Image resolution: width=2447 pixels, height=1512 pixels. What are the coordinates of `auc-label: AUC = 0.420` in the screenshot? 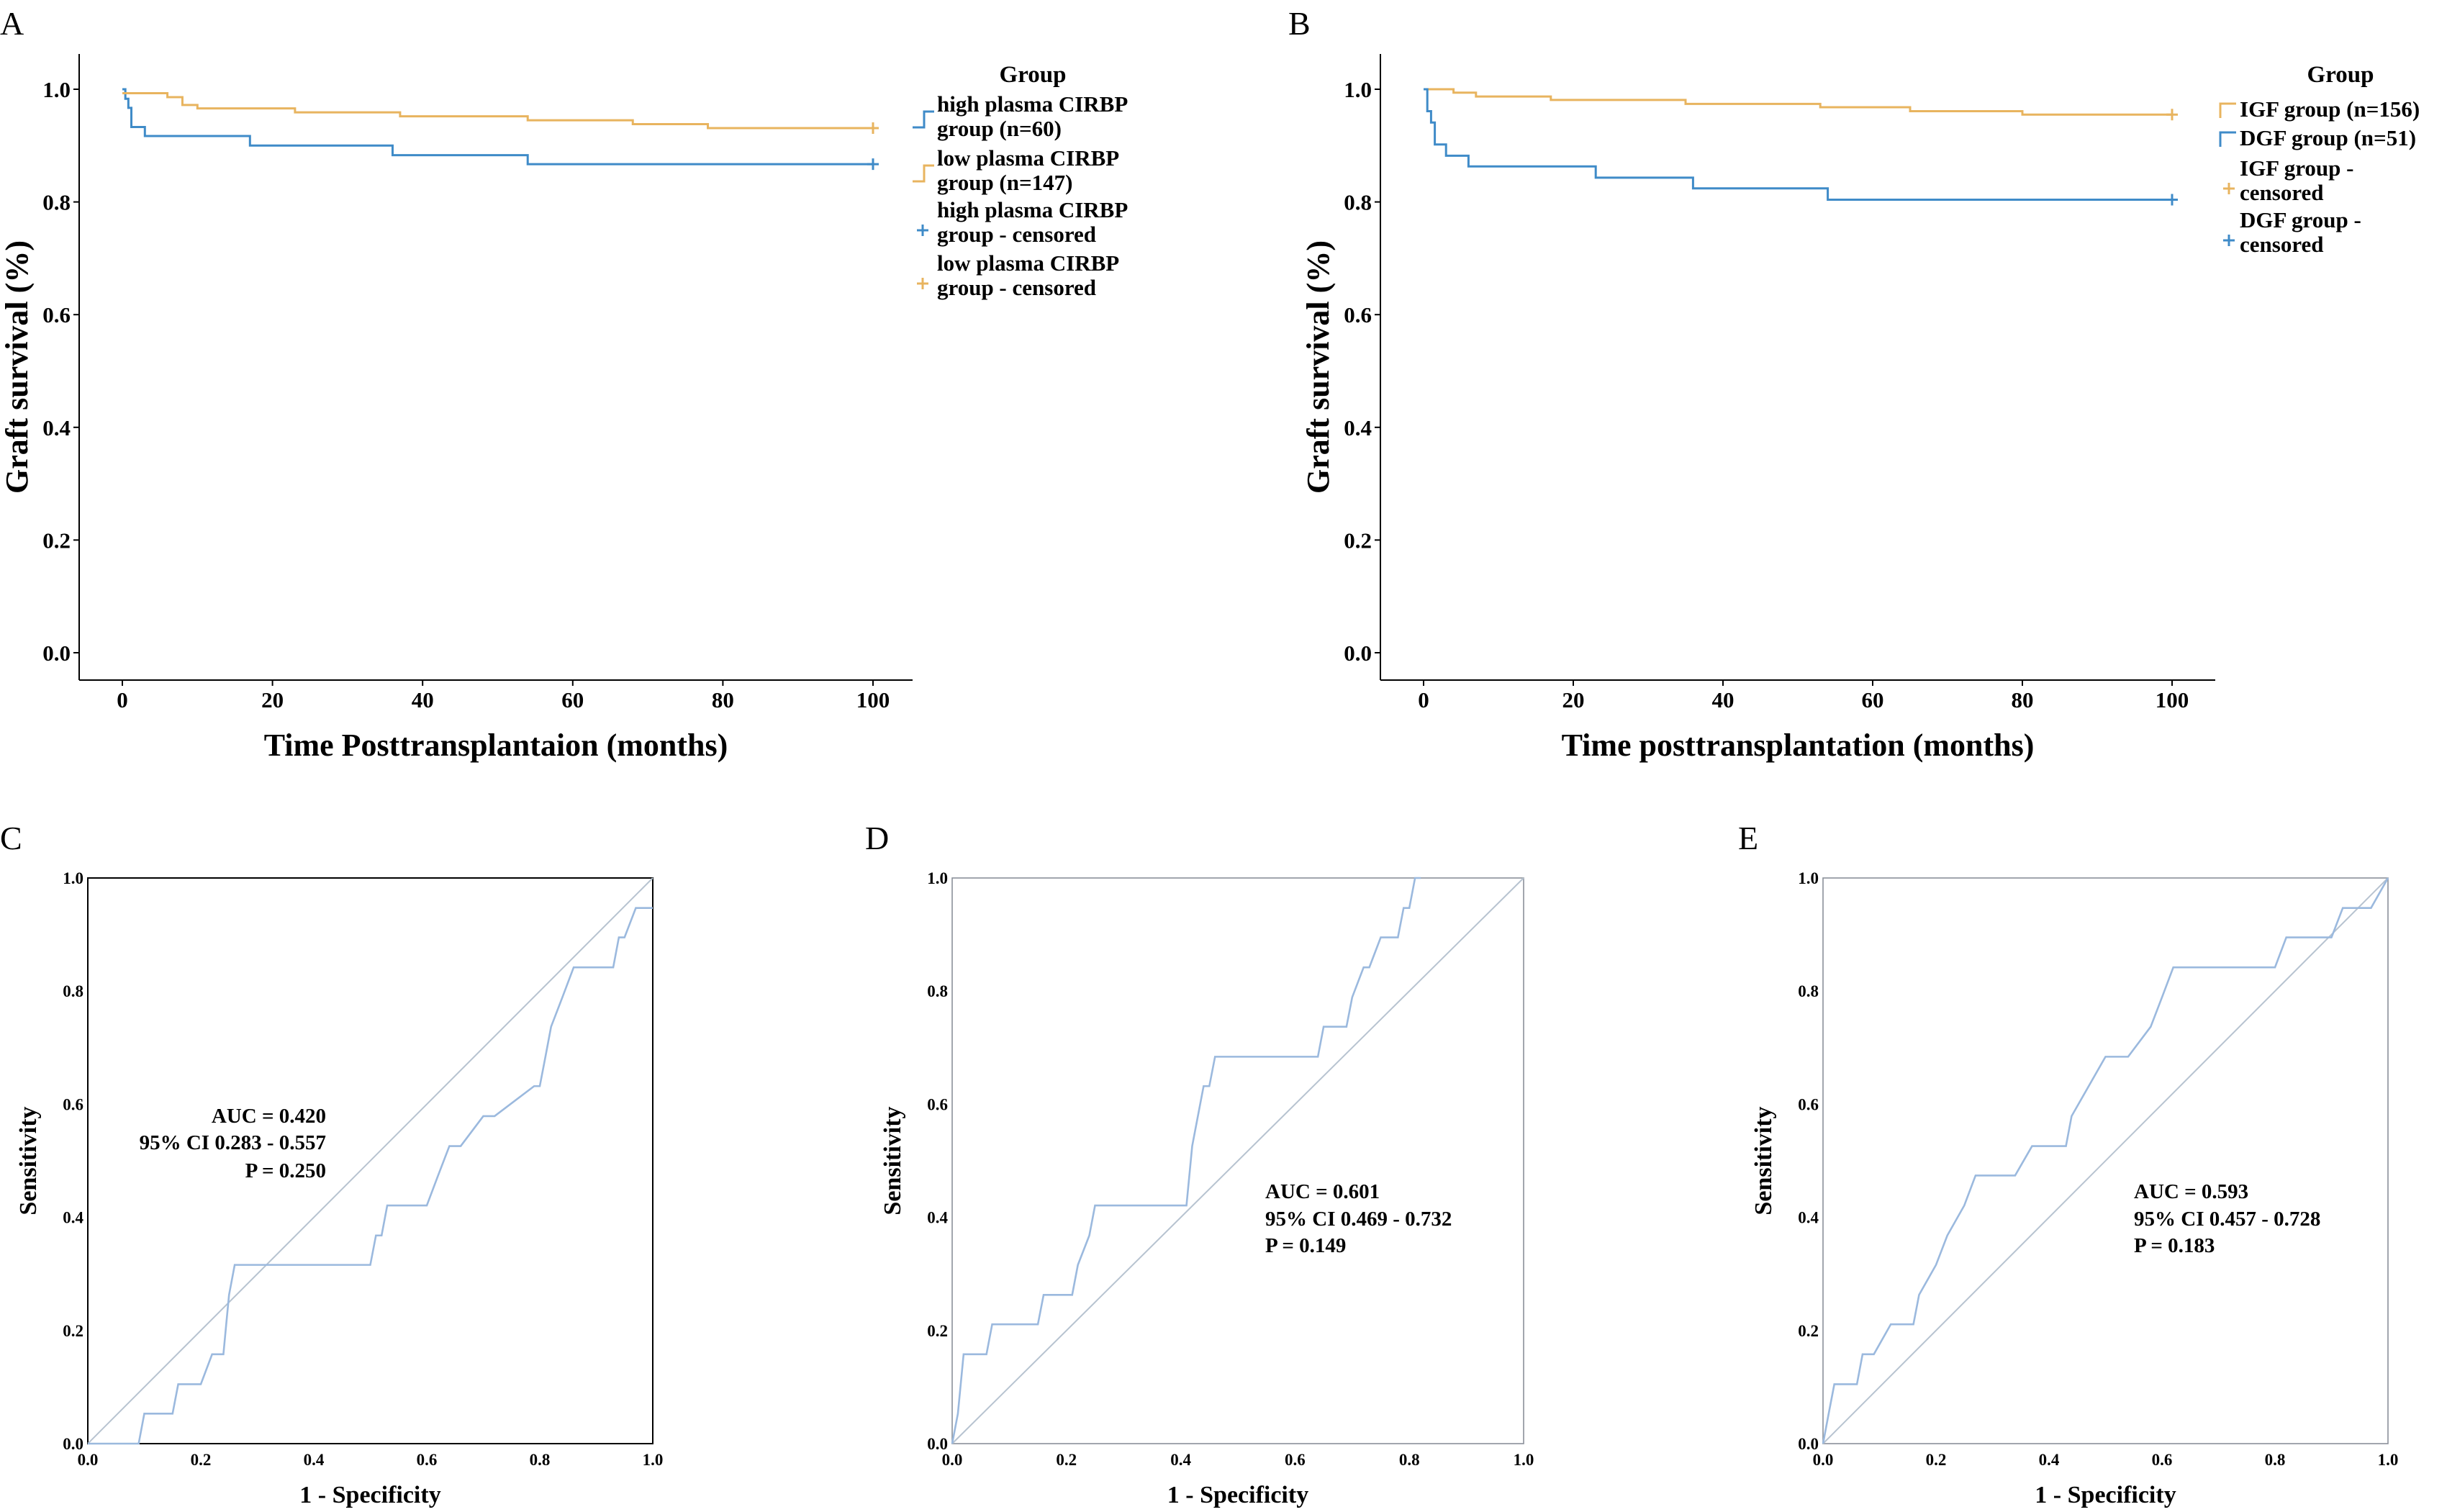 It's located at (269, 1117).